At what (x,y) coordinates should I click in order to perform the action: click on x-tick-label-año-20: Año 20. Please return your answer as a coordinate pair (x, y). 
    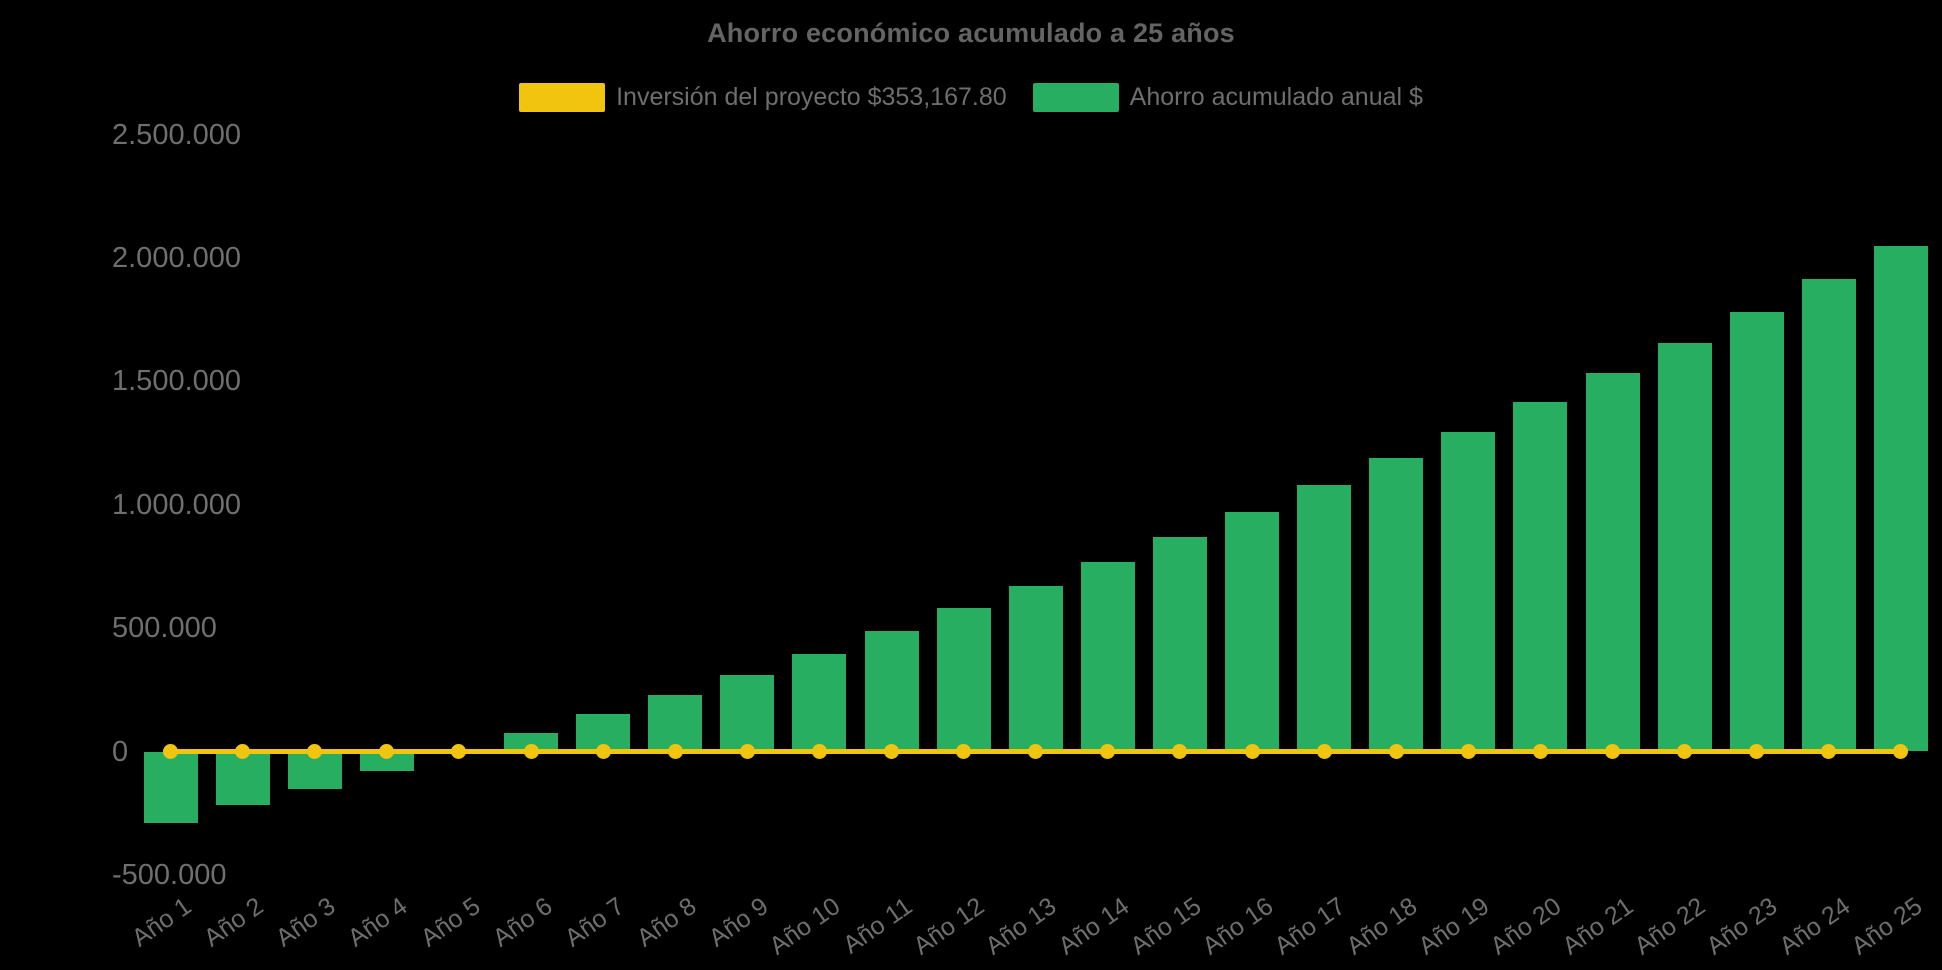
    Looking at the image, I should click on (1526, 926).